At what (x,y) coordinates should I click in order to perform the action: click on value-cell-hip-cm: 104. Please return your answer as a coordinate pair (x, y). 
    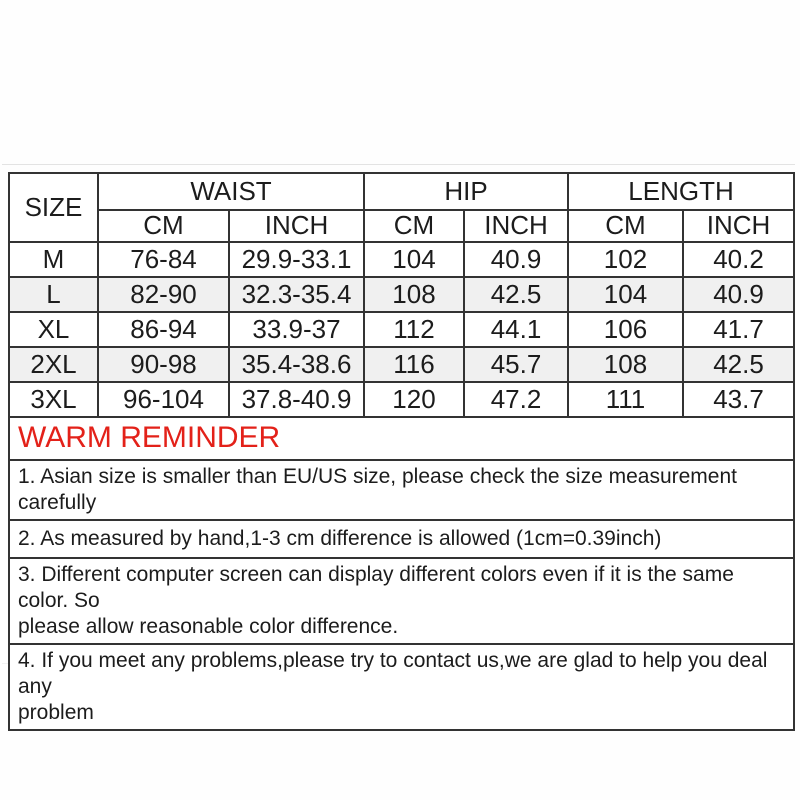
    Looking at the image, I should click on (414, 259).